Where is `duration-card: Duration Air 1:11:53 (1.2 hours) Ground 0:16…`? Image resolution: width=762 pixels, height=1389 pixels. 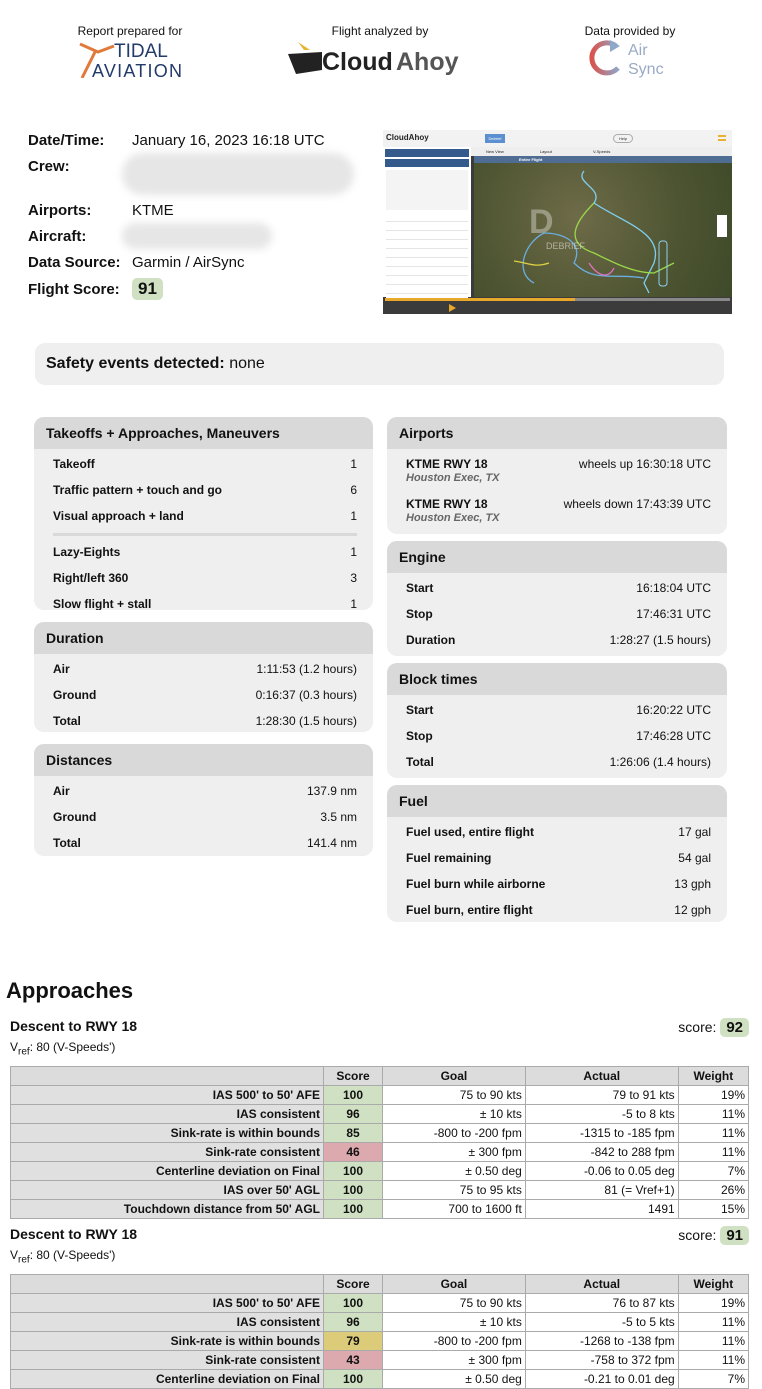
duration-card: Duration Air 1:11:53 (1.2 hours) Ground 0:16… is located at coordinates (203, 677).